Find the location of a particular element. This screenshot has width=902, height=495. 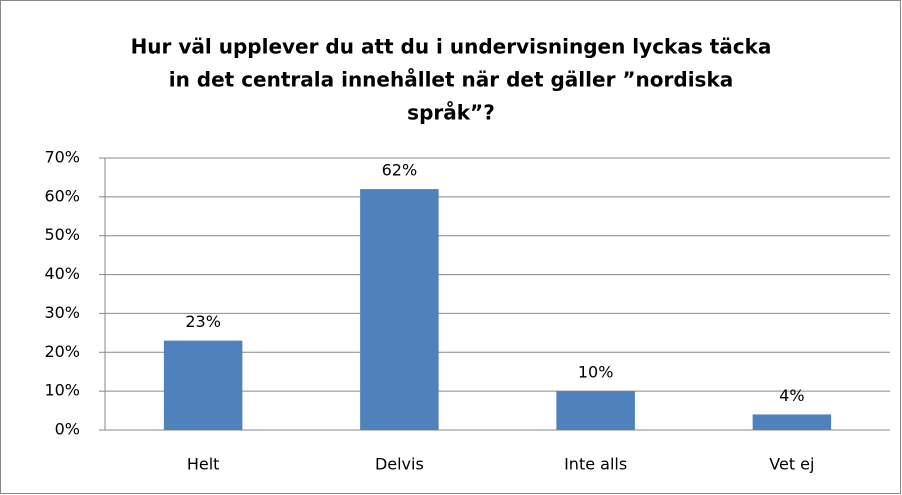

chart-title: språk”? is located at coordinates (451, 113).